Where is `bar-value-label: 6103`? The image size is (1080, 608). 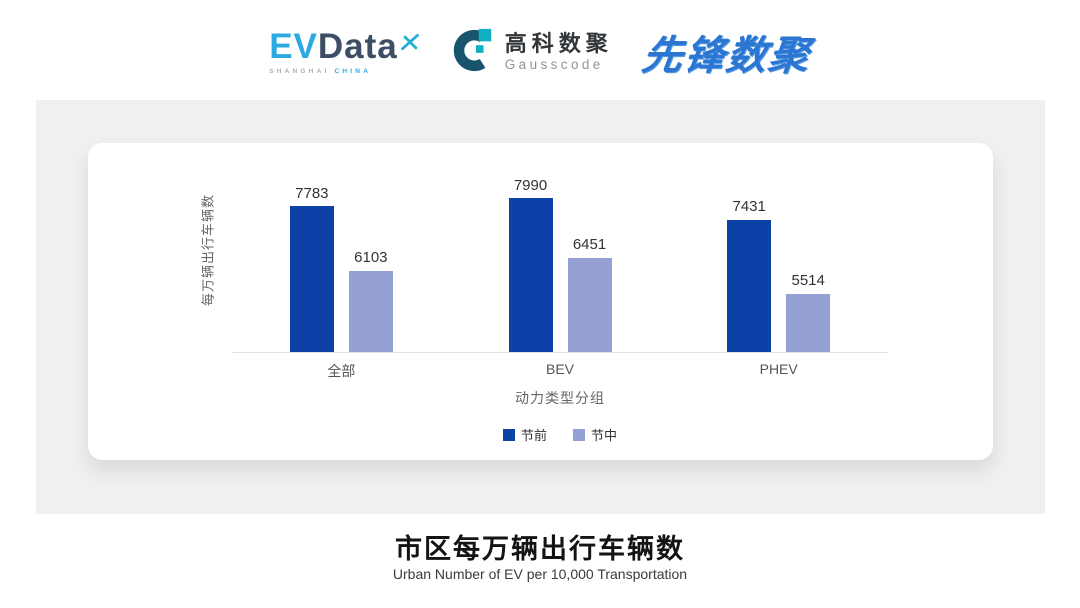 bar-value-label: 6103 is located at coordinates (371, 258).